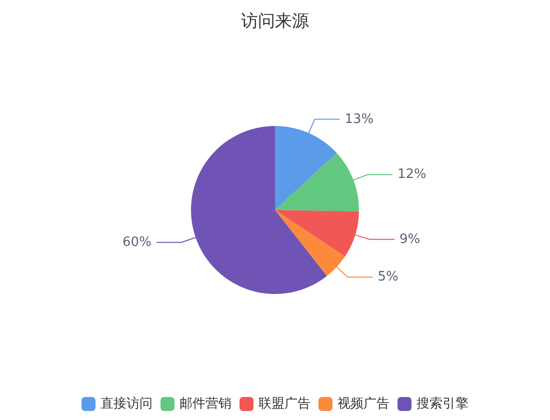 This screenshot has width=550, height=420. Describe the element at coordinates (275, 22) in the screenshot. I see `chart-title: 访问来源` at that location.